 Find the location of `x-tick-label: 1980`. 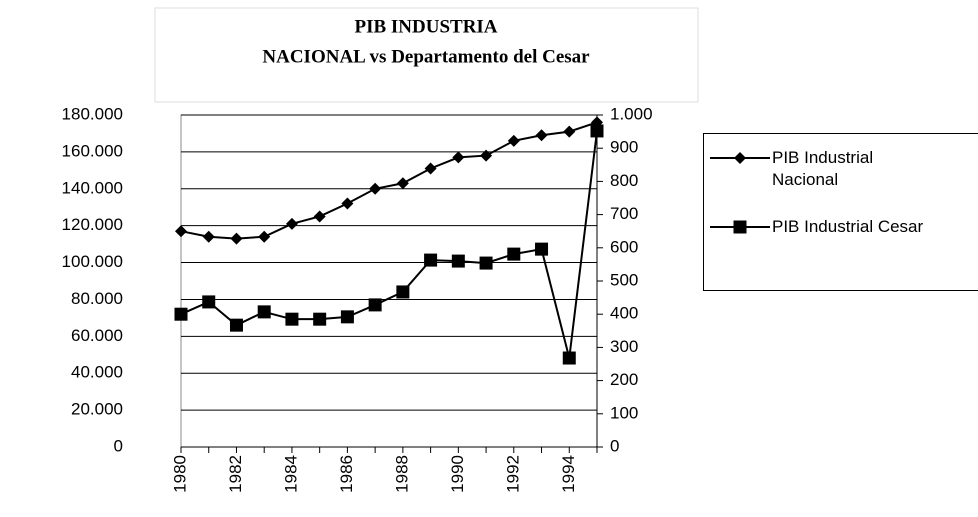

x-tick-label: 1980 is located at coordinates (179, 474).